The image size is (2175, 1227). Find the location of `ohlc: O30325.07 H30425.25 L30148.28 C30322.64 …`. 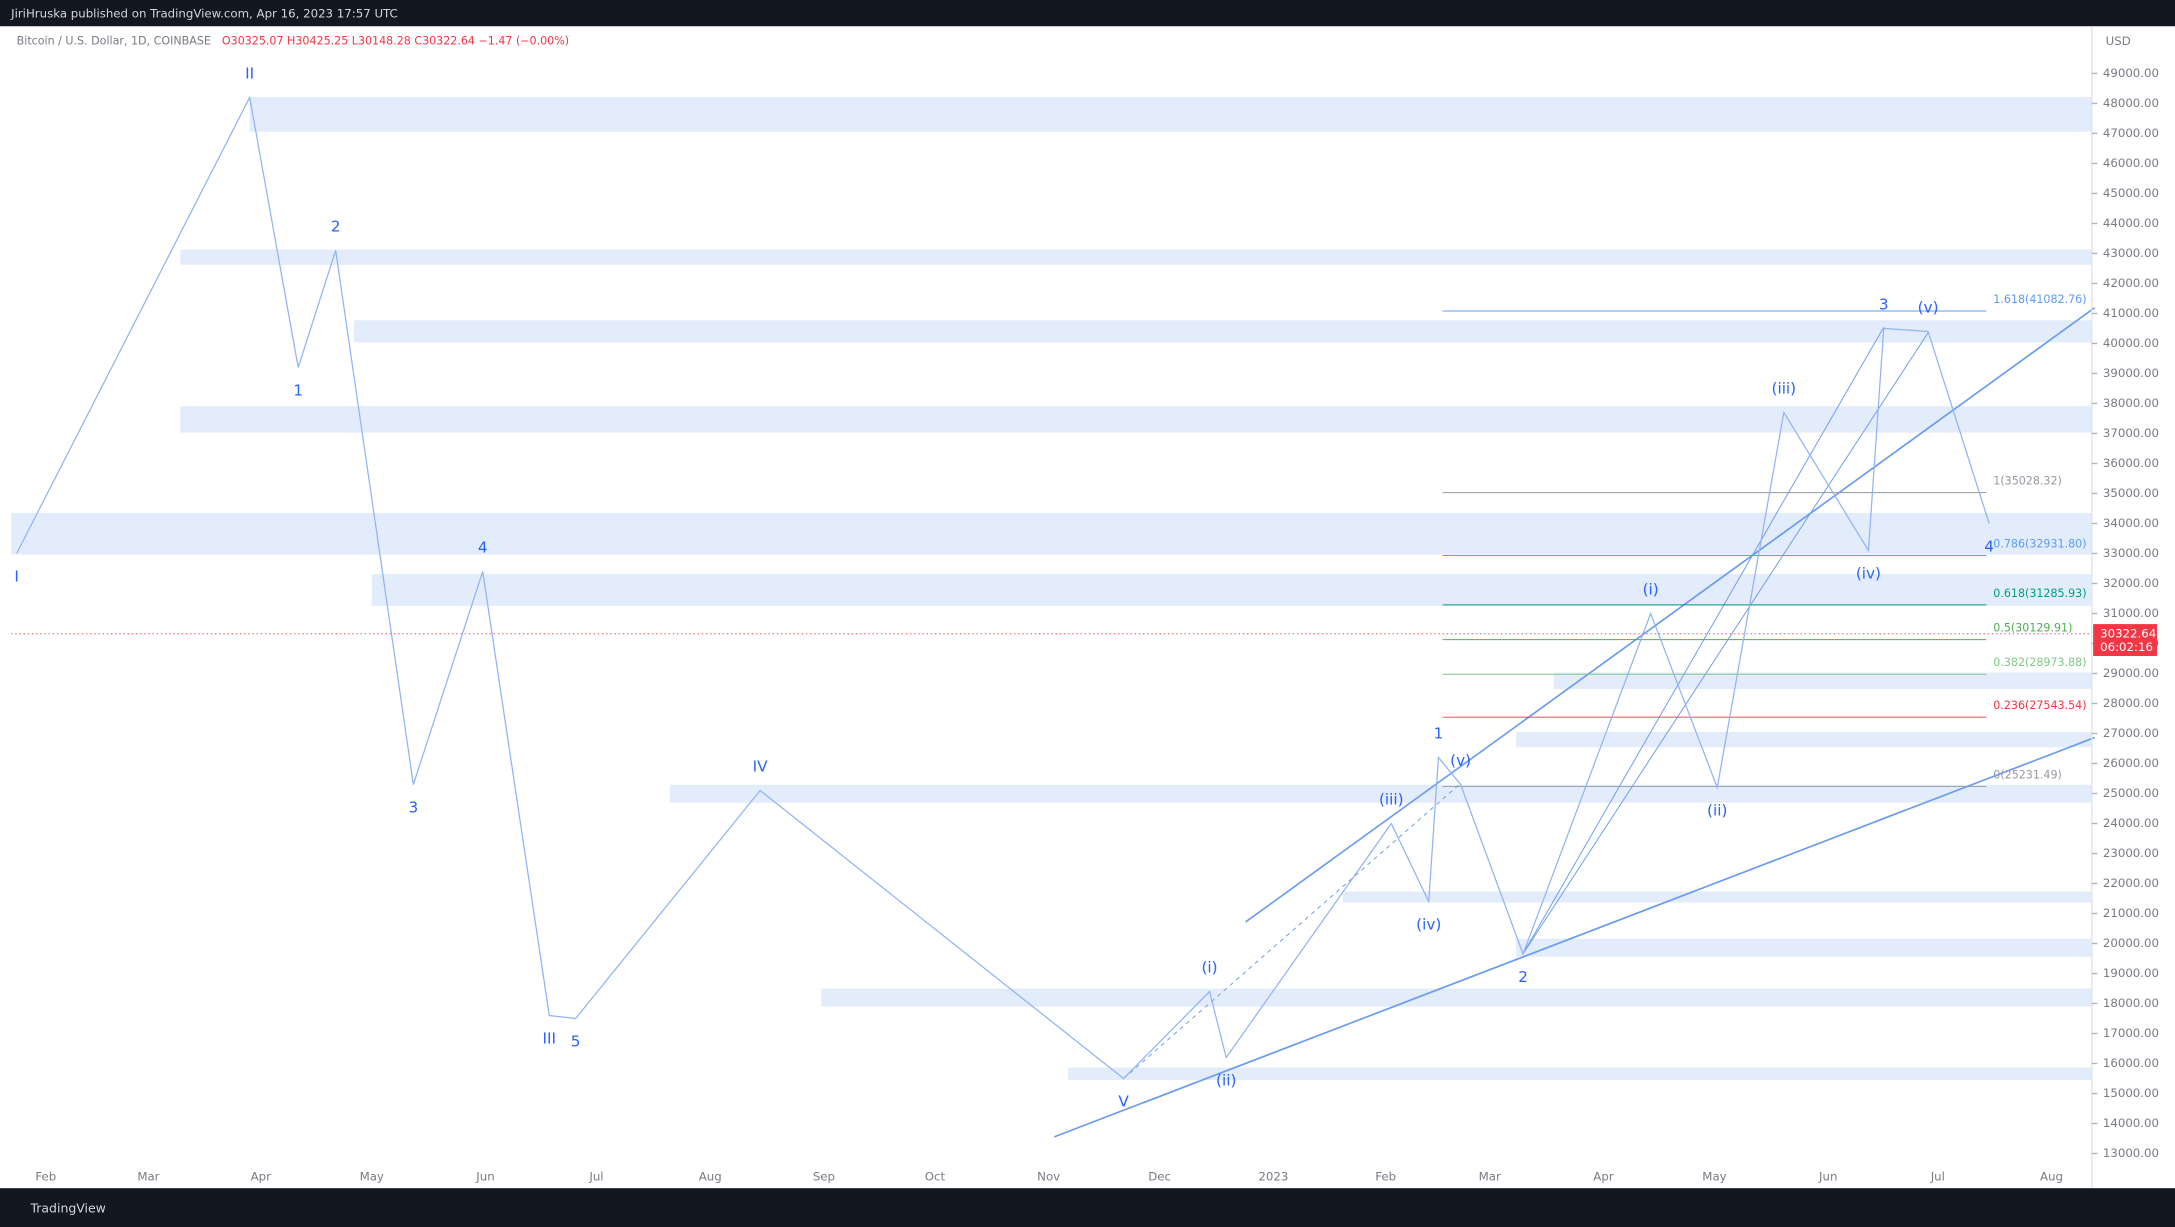

ohlc: O30325.07 H30425.25 L30148.28 C30322.64 … is located at coordinates (395, 41).